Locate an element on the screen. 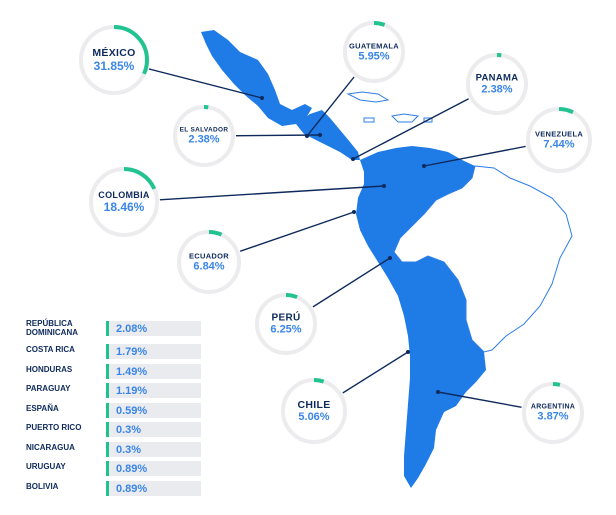 The height and width of the screenshot is (515, 616). bubble-venezuela: VENEZUELA 7.44% is located at coordinates (559, 140).